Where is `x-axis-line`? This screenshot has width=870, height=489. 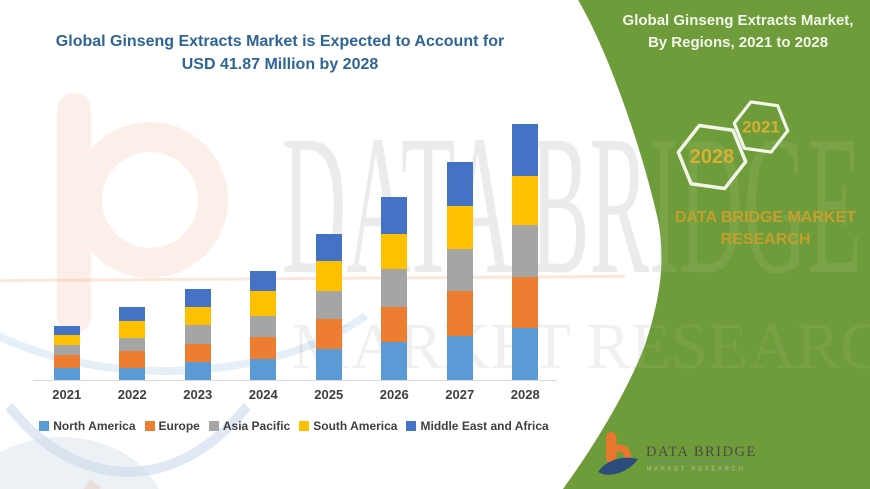
x-axis-line is located at coordinates (295, 380).